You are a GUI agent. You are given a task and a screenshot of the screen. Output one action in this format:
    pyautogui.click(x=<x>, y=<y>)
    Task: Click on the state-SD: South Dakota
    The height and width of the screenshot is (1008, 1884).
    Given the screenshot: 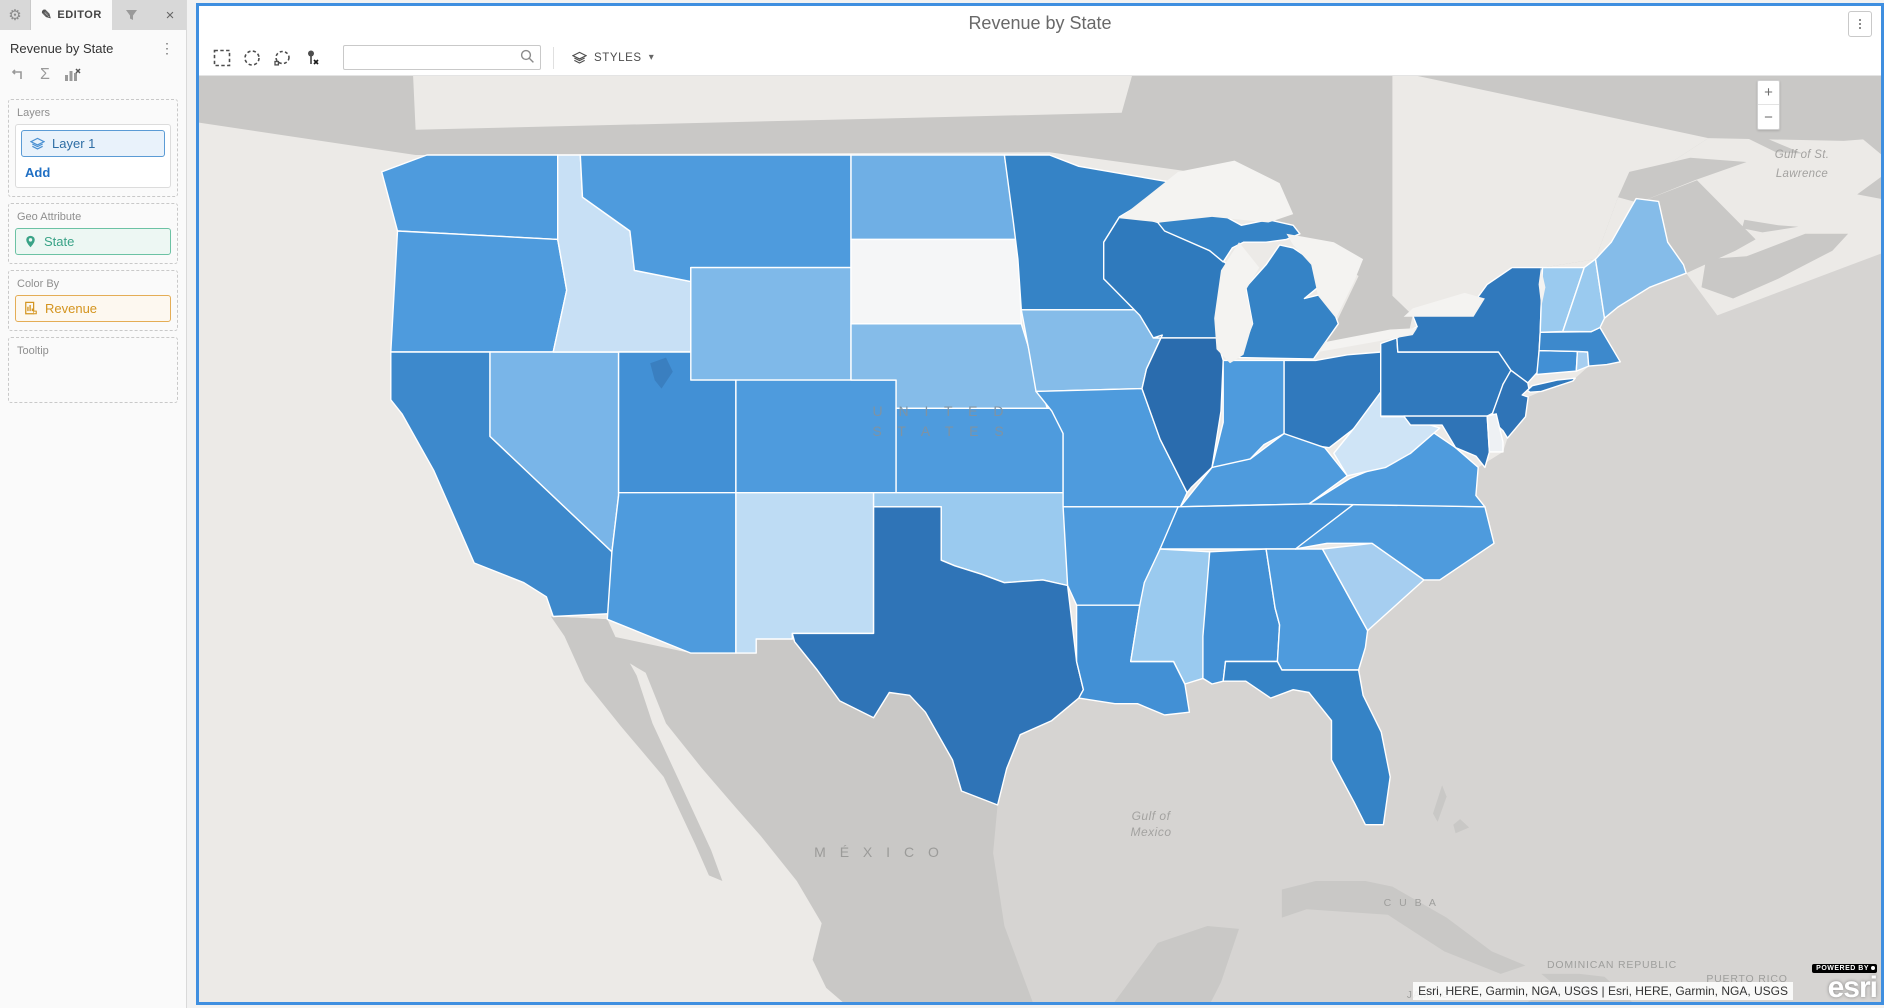 What is the action you would take?
    pyautogui.click(x=936, y=281)
    